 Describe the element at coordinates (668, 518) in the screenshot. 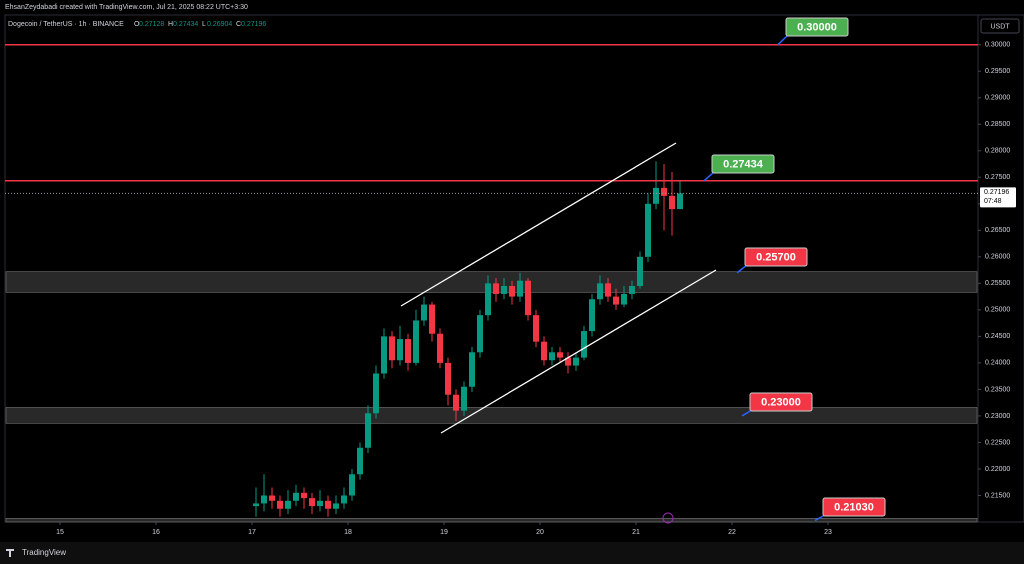

I see `event-icon` at that location.